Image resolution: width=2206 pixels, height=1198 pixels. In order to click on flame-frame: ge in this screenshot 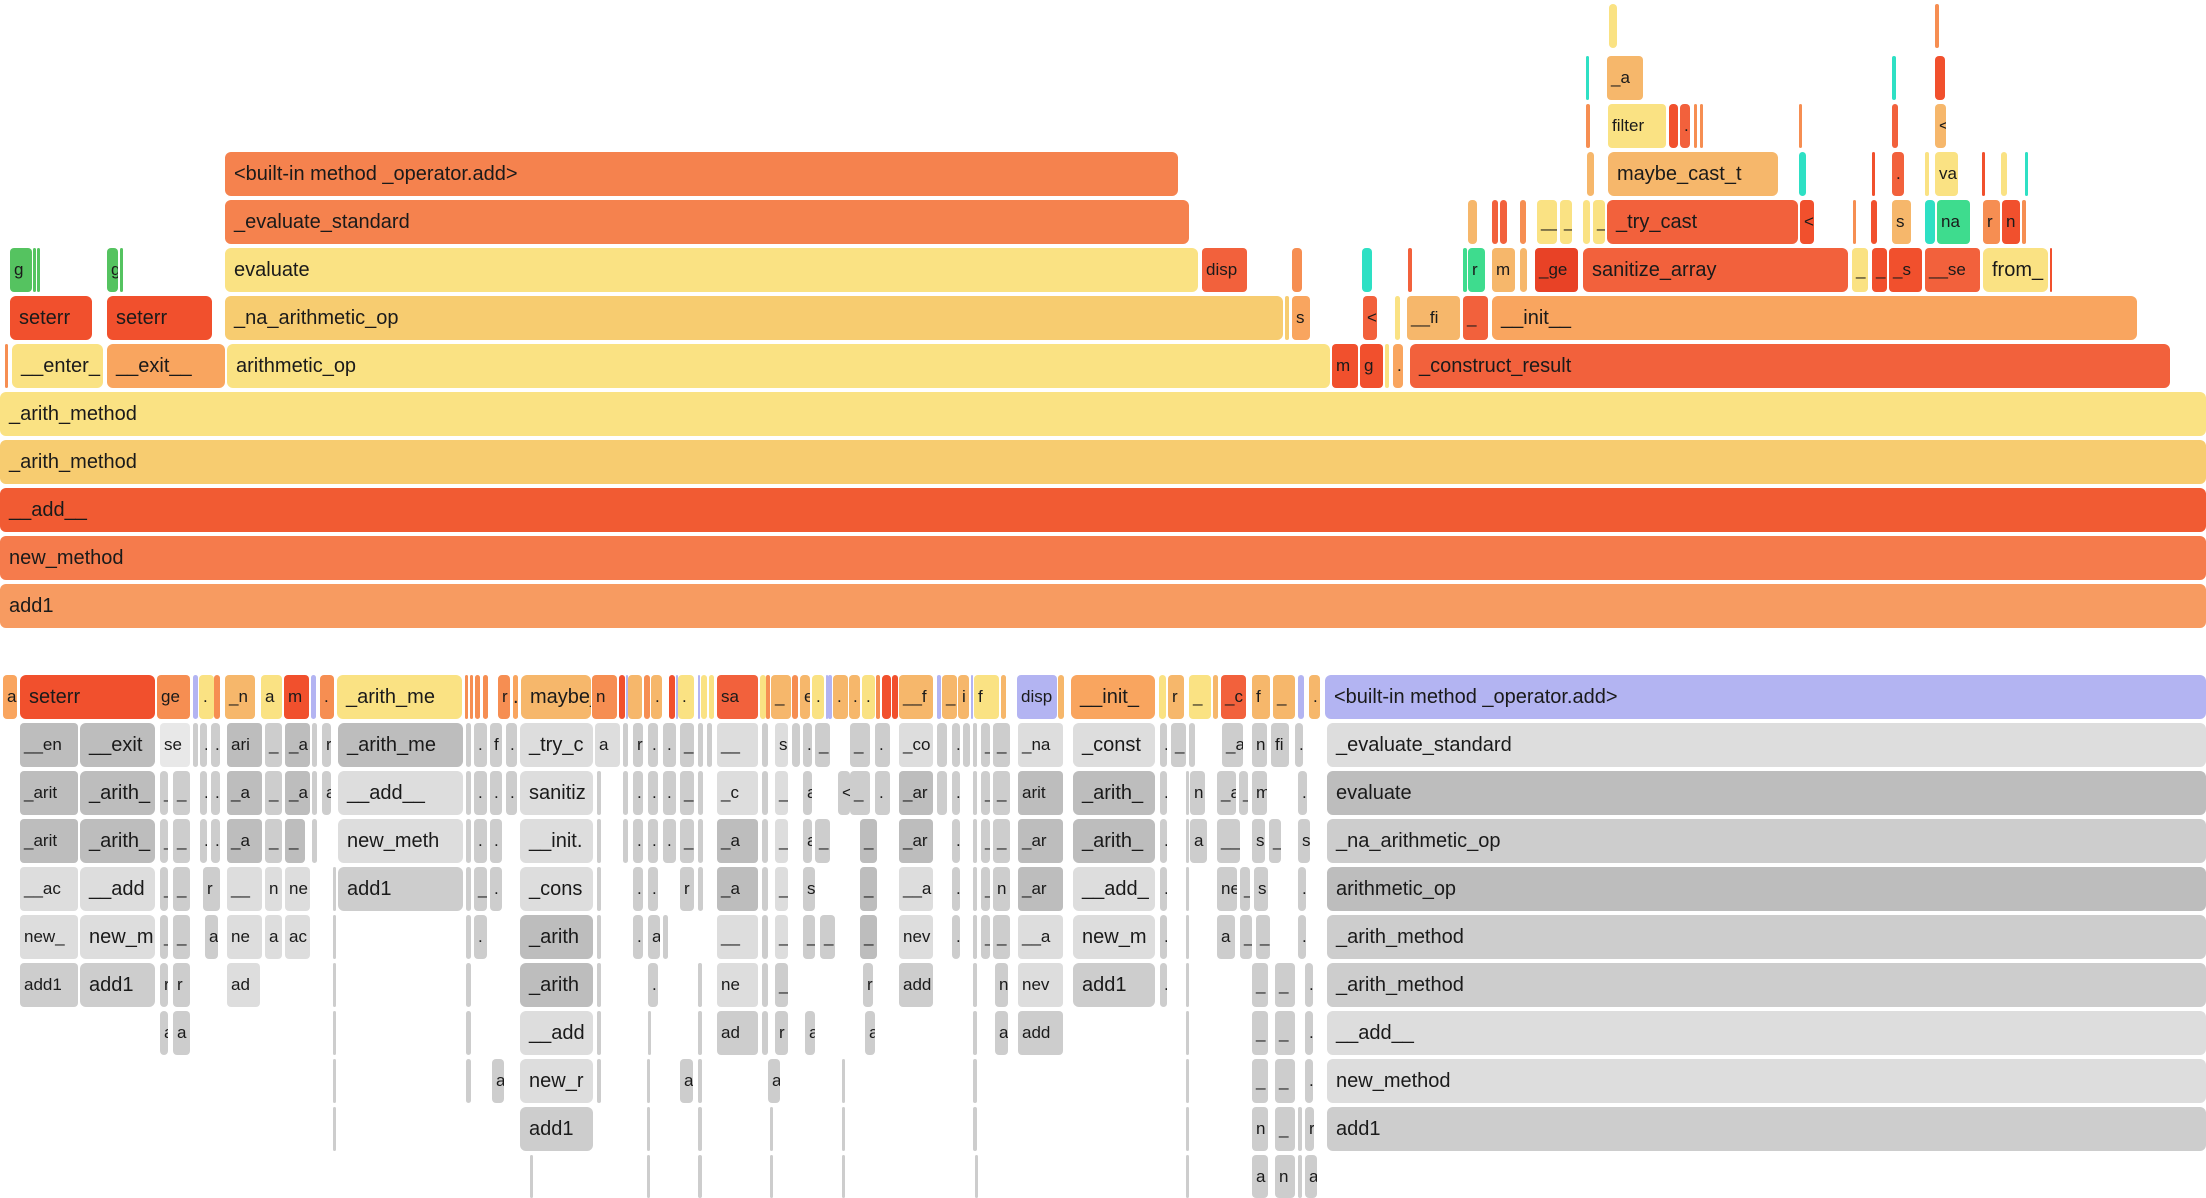, I will do `click(173, 697)`.